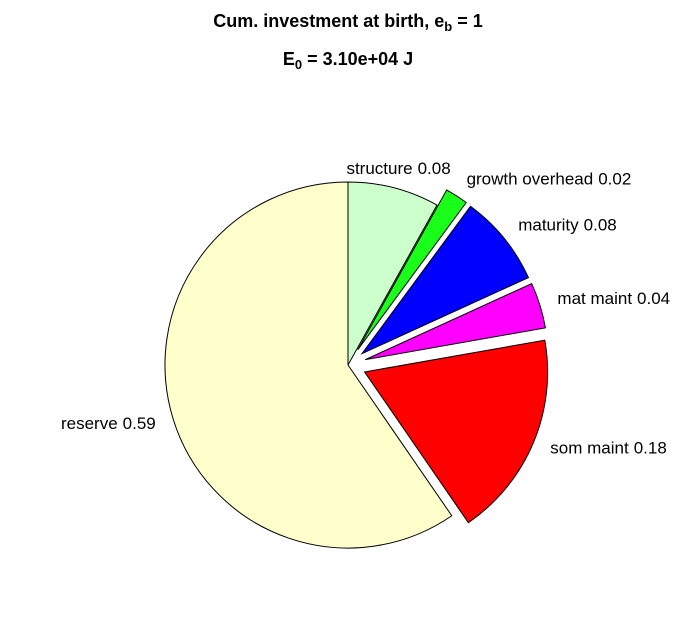 The image size is (696, 618). What do you see at coordinates (298, 64) in the screenshot?
I see `subtitle-subscript: 0` at bounding box center [298, 64].